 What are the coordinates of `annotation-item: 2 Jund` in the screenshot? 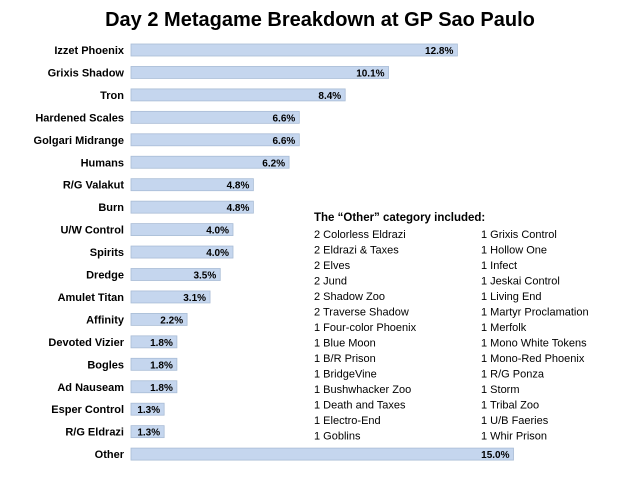 It's located at (330, 282).